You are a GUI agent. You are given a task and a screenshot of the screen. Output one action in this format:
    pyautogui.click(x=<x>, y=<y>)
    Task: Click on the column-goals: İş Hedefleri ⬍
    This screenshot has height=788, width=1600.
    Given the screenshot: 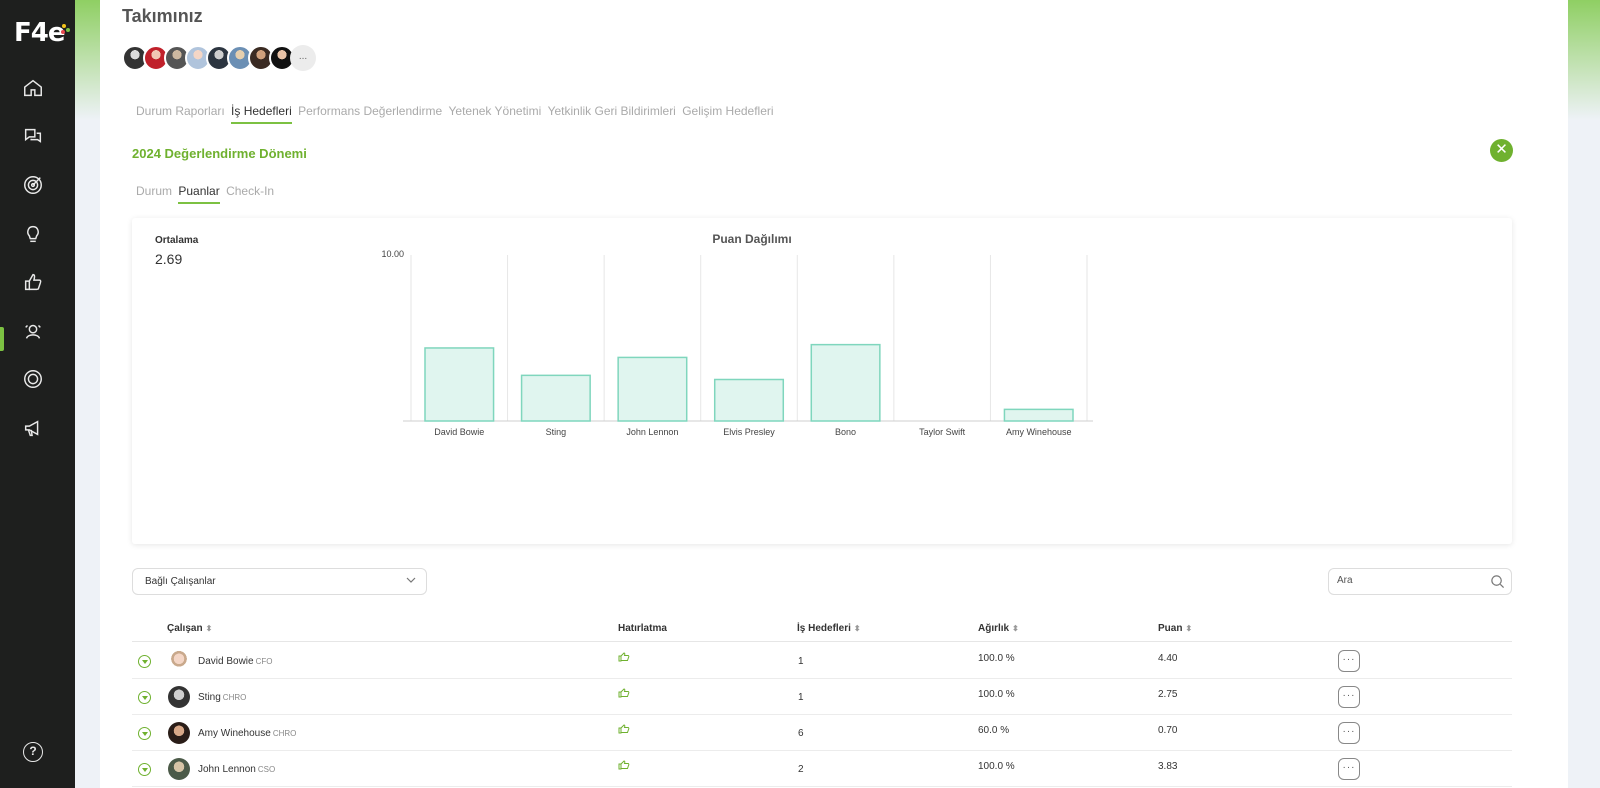 What is the action you would take?
    pyautogui.click(x=829, y=628)
    